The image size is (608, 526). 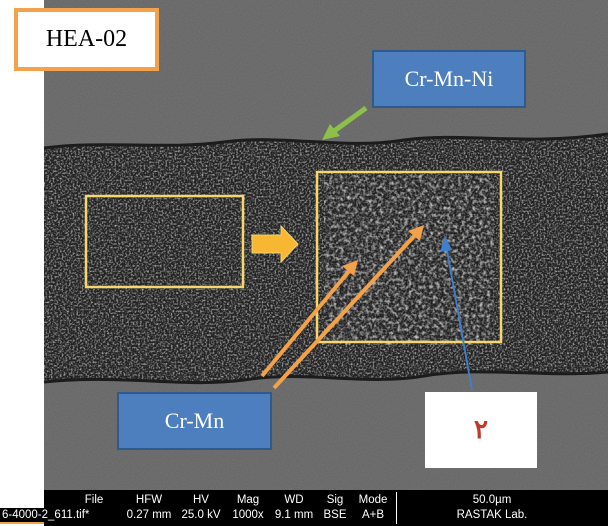 What do you see at coordinates (61, 515) in the screenshot?
I see `databar-file-value: 6-4000-2_611.tif*` at bounding box center [61, 515].